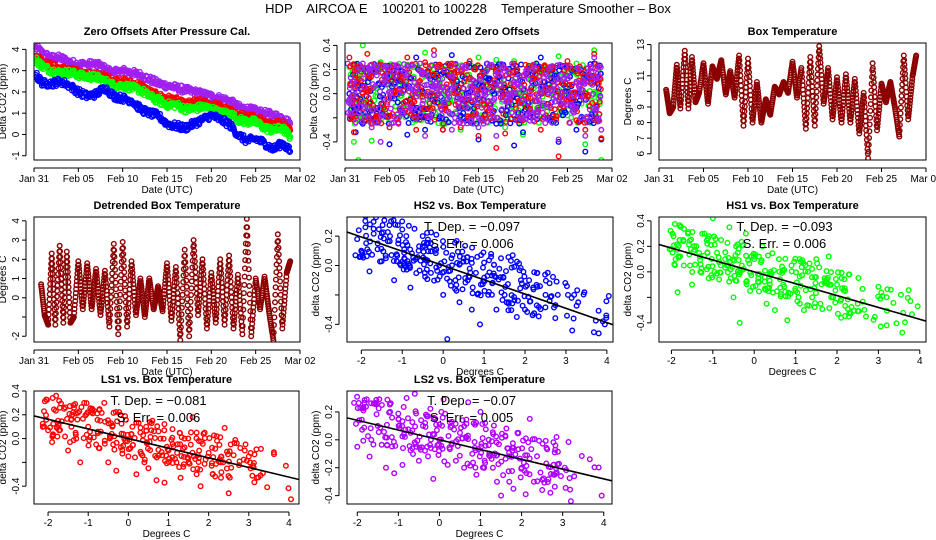 This screenshot has height=540, width=936. I want to click on panel-title: Box Temperature, so click(793, 32).